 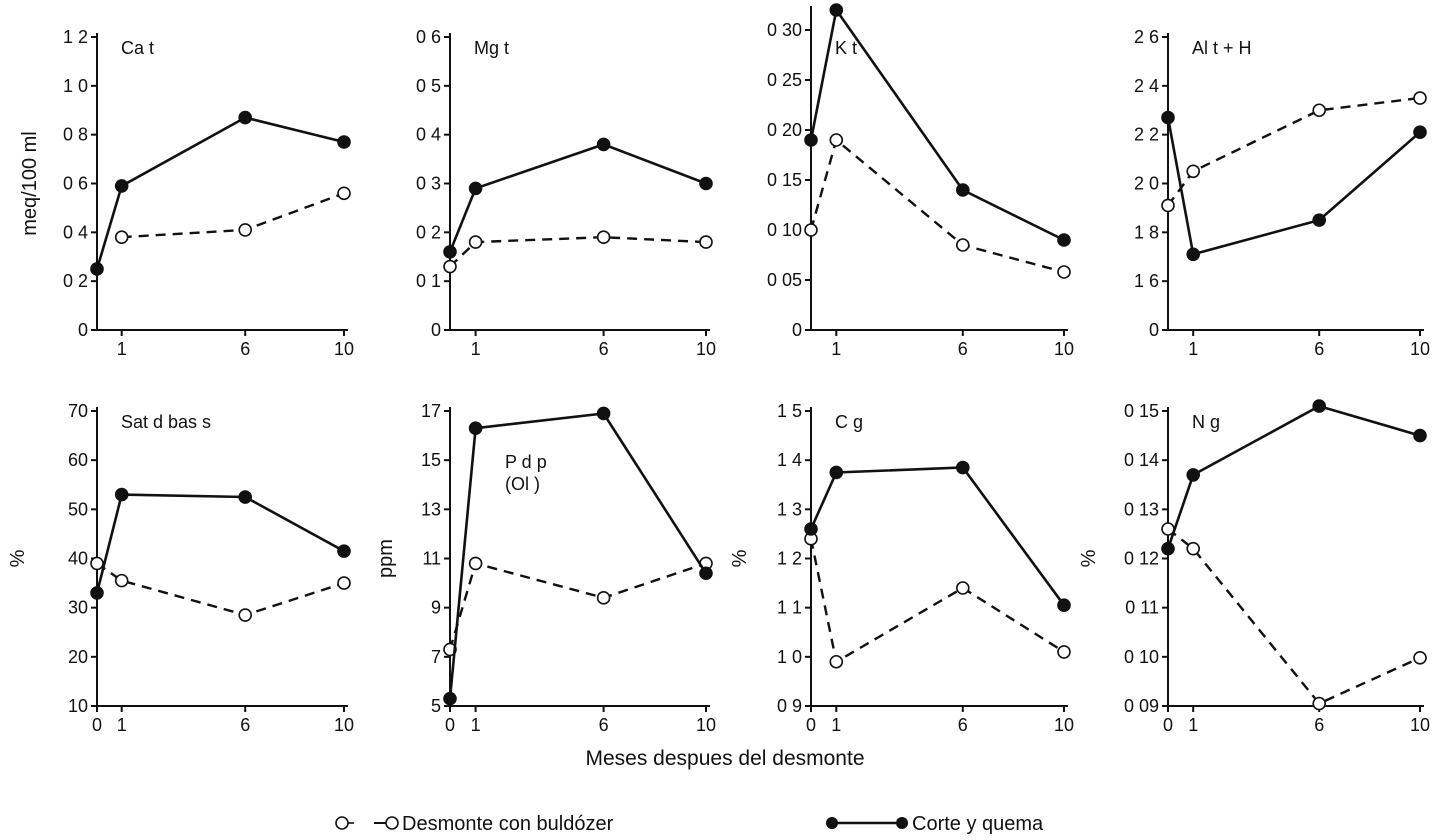 I want to click on legend-burn-symbol, so click(x=867, y=823).